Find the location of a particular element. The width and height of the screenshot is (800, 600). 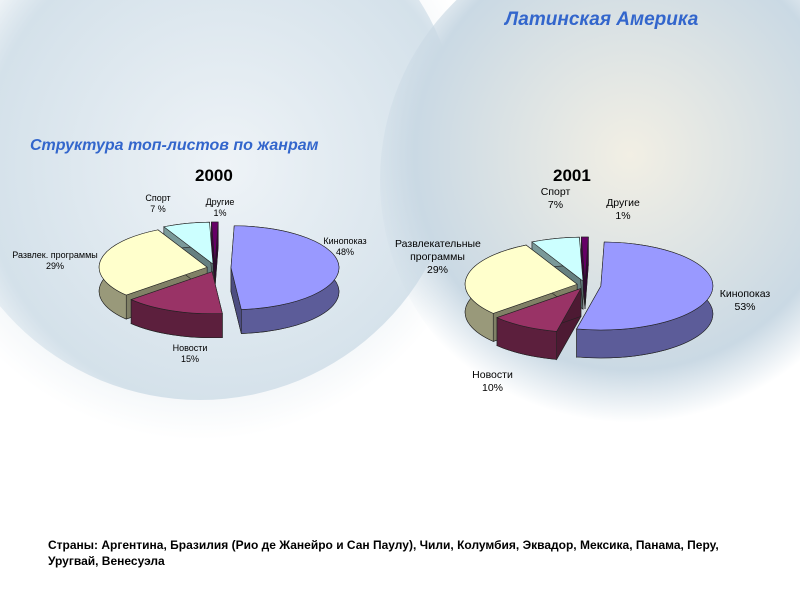

slice-value: 7% is located at coordinates (555, 205).